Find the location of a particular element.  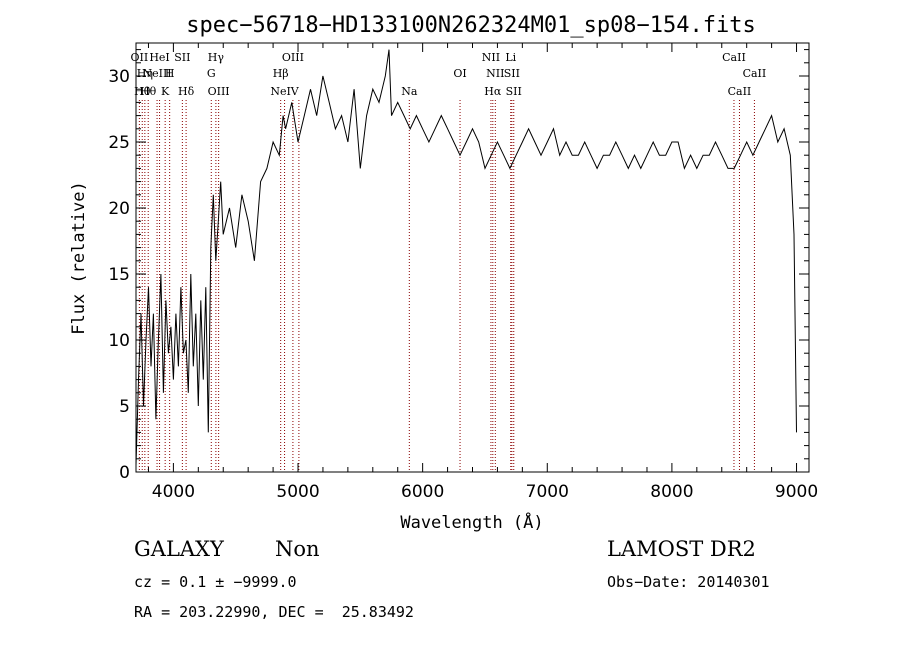

line-label-24: SII is located at coordinates (514, 91).